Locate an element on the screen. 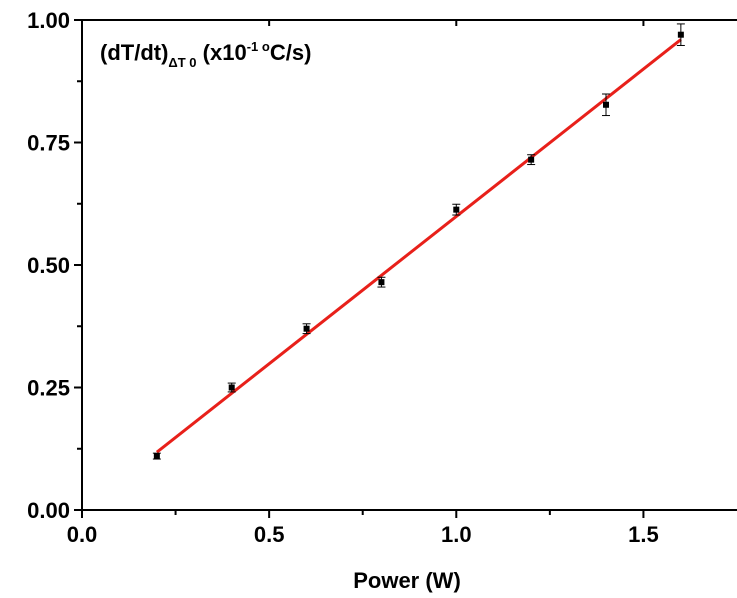 The width and height of the screenshot is (737, 598). annotation-layer: (dT/dt)ΔT 0 (x10-1 oC/s) is located at coordinates (205, 54).